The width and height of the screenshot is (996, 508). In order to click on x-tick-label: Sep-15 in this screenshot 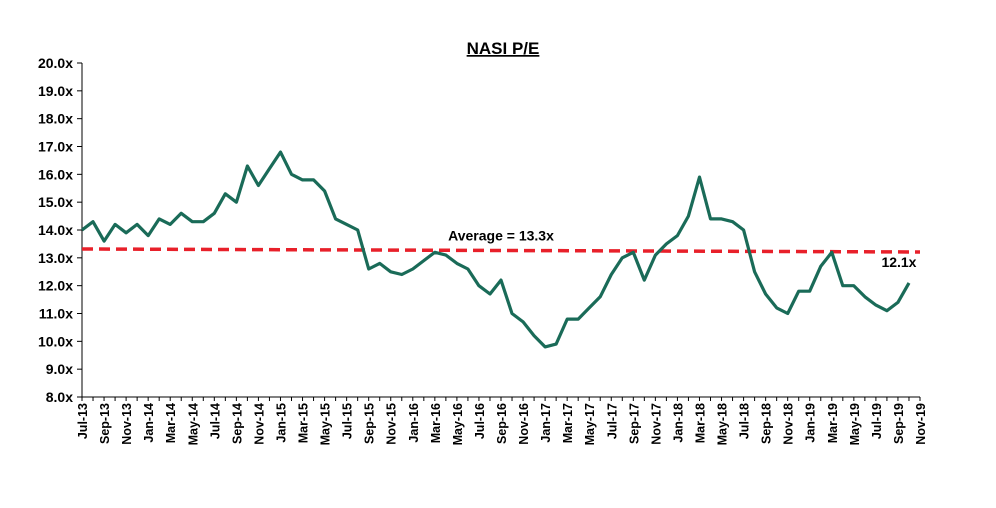, I will do `click(370, 423)`.